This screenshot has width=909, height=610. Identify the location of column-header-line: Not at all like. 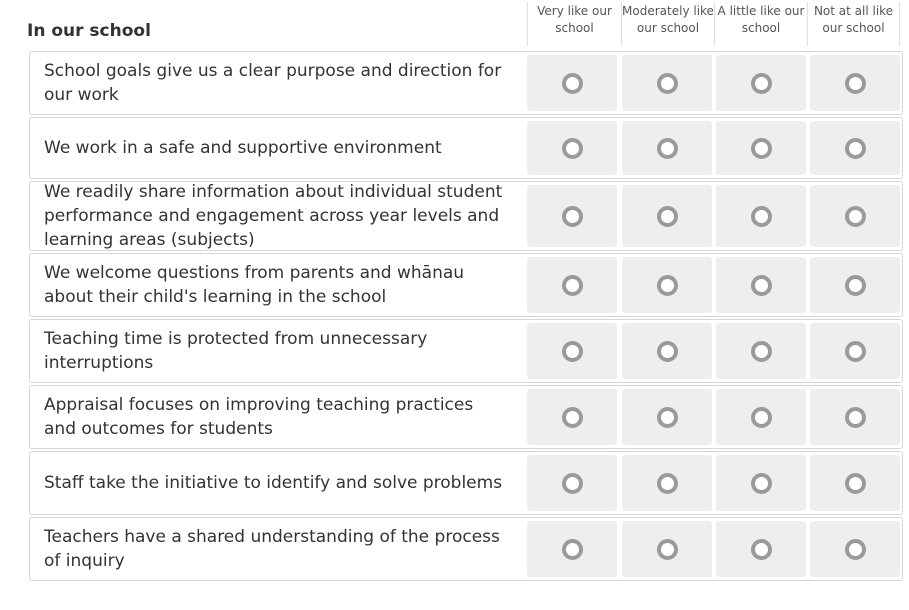
(853, 11).